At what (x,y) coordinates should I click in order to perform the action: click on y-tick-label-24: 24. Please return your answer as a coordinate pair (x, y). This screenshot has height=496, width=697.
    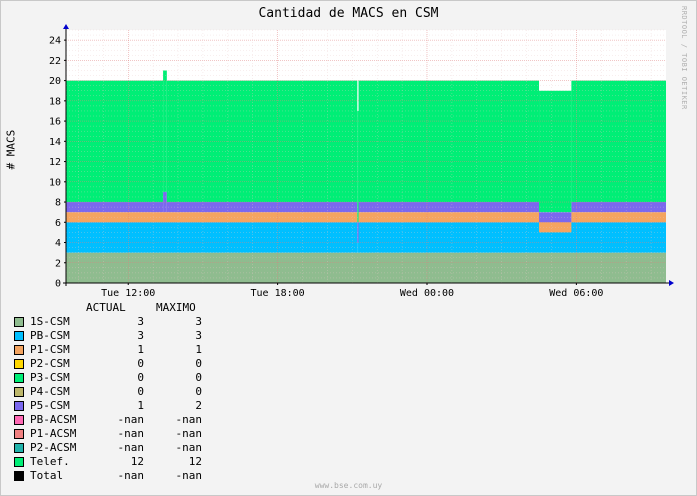
    Looking at the image, I should click on (55, 41).